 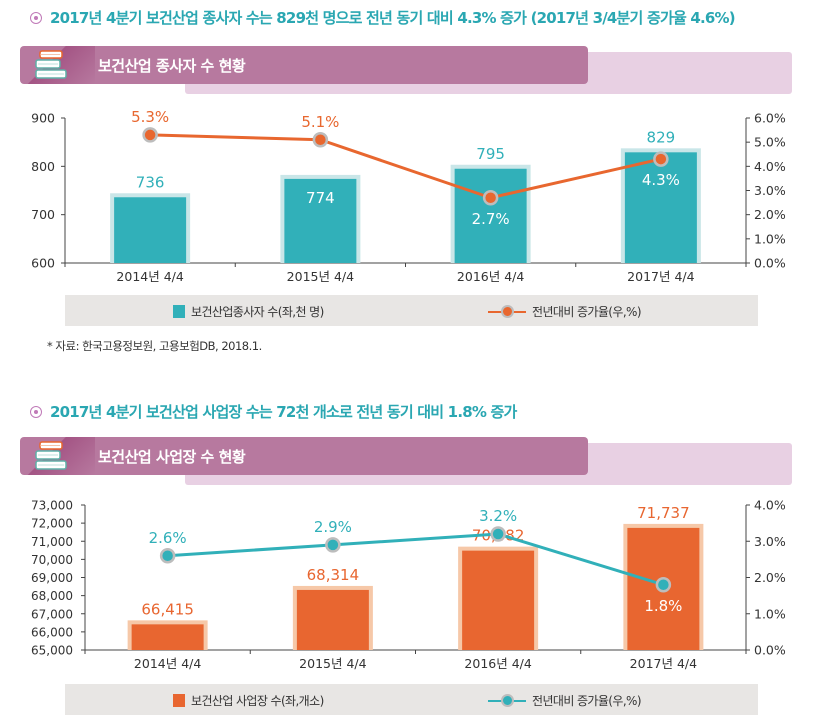 What do you see at coordinates (304, 65) in the screenshot?
I see `chart-banner-employees: 보건산업 종사자 수 현황` at bounding box center [304, 65].